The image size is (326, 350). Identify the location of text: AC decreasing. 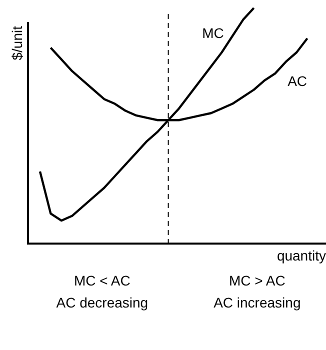
(102, 302).